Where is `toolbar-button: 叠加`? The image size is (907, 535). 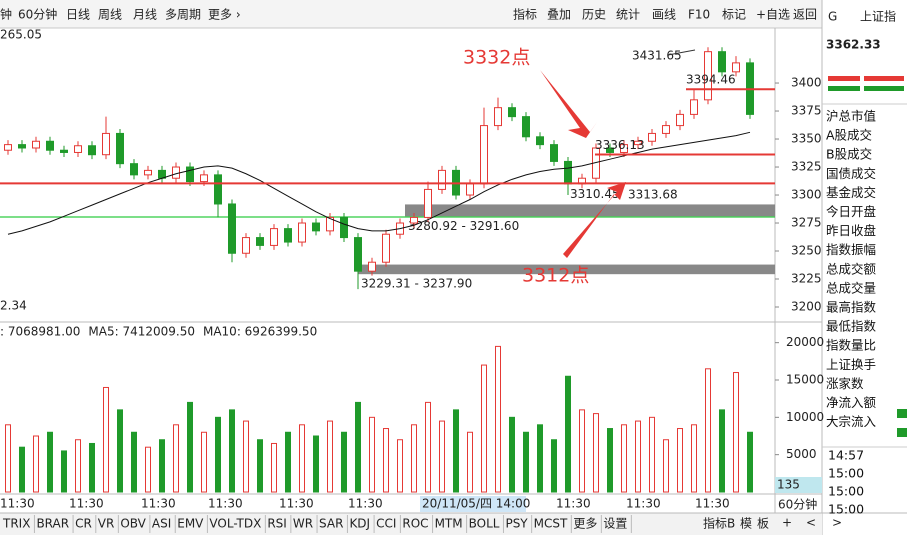
toolbar-button: 叠加 is located at coordinates (559, 15).